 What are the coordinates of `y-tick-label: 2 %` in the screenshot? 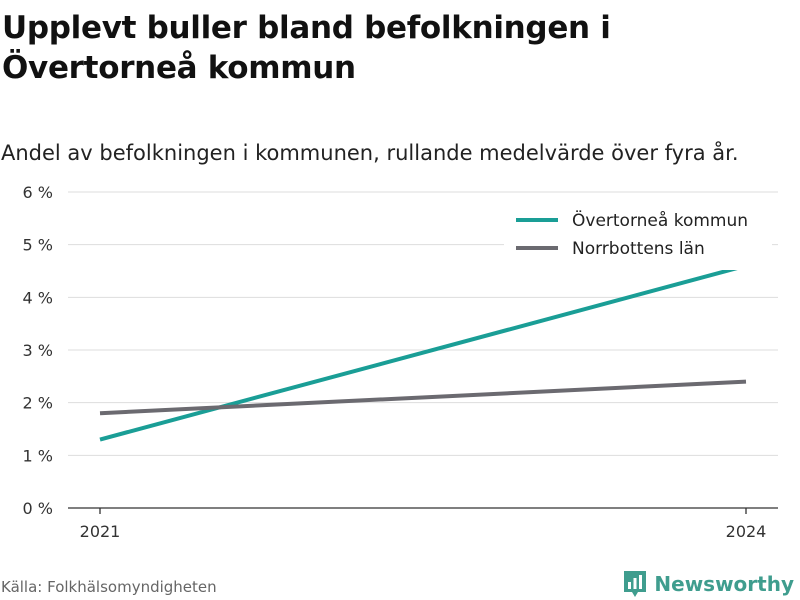 It's located at (38, 403).